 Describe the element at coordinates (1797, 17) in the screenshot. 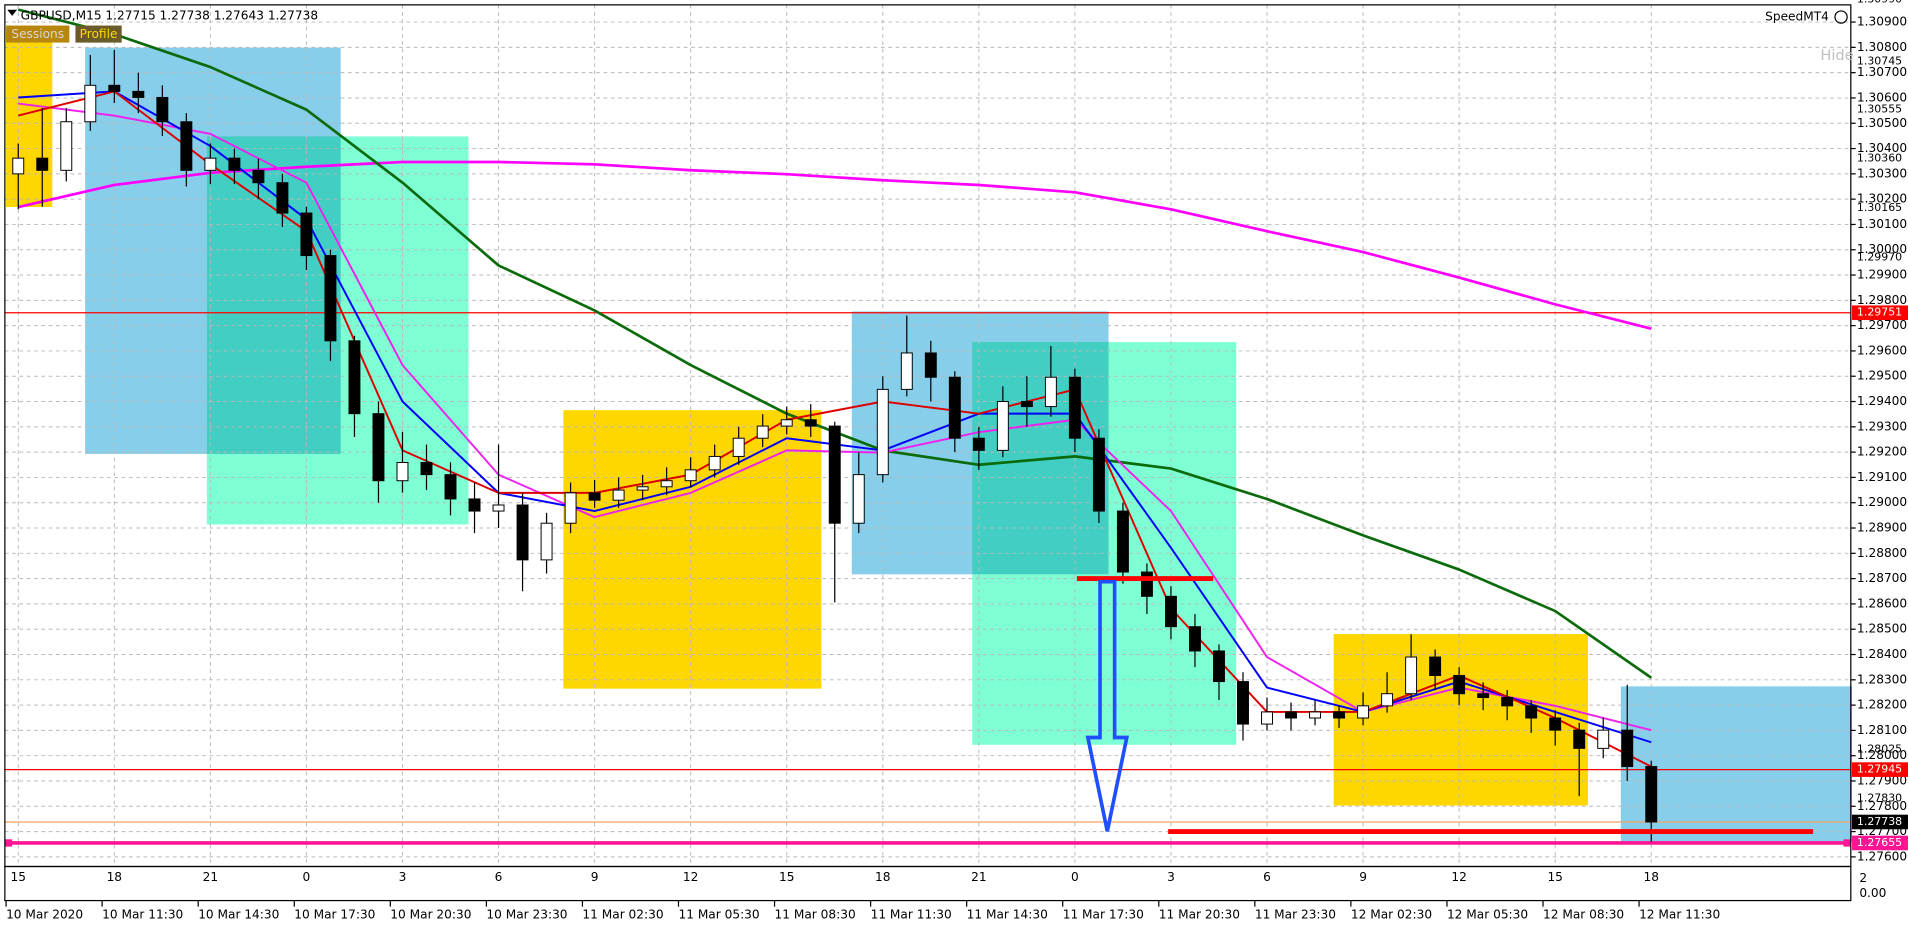

I see `indicator-name: SpeedMT4` at that location.